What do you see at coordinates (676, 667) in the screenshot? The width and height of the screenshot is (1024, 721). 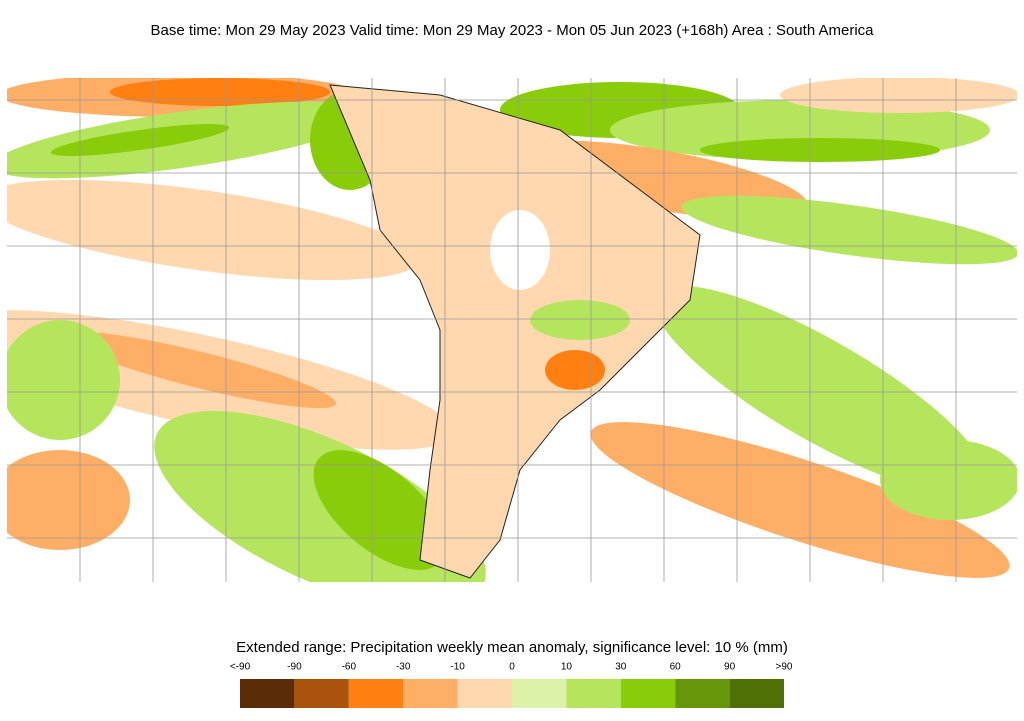 I see `colorbar-label: 60` at bounding box center [676, 667].